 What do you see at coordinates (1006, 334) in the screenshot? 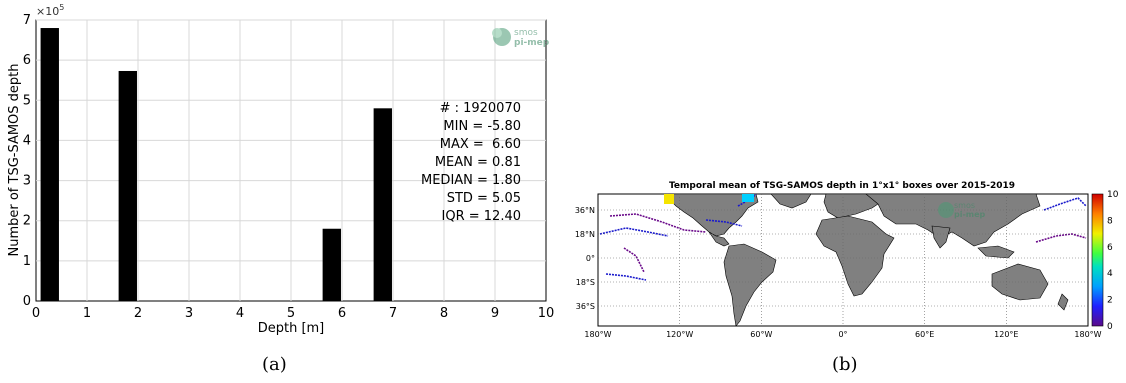
I see `map-x-tick-label: 120°E` at bounding box center [1006, 334].